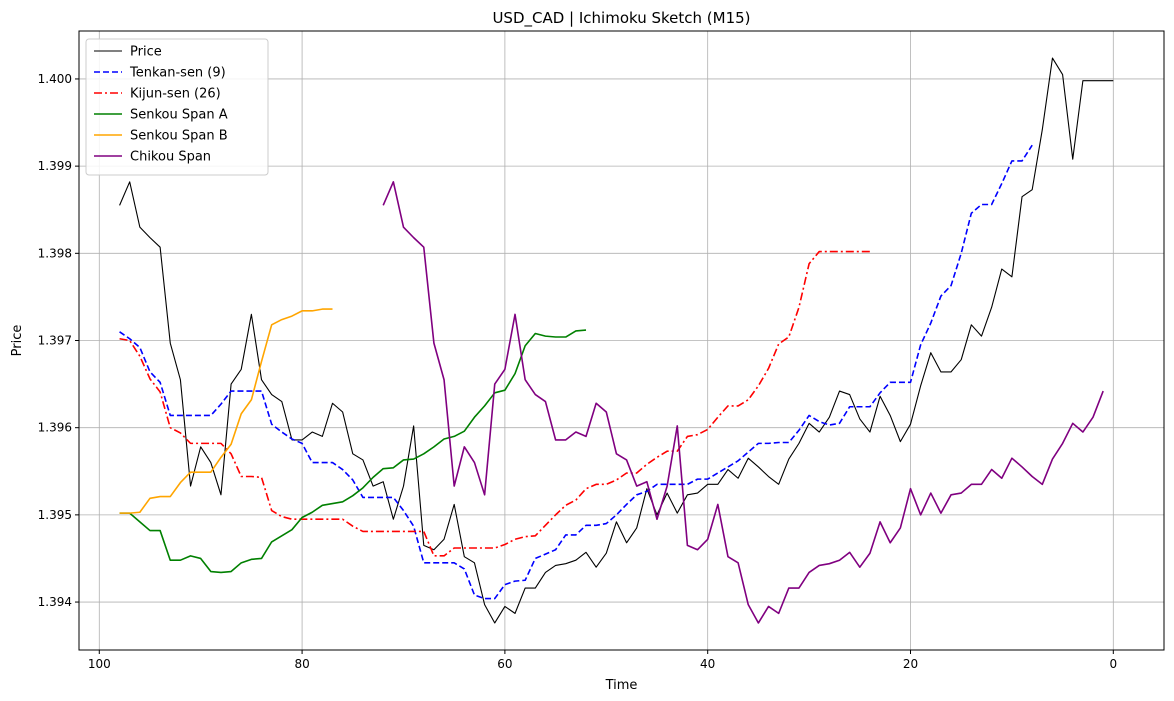 This screenshot has width=1174, height=701. Describe the element at coordinates (99, 664) in the screenshot. I see `x-tick-label: 100` at that location.